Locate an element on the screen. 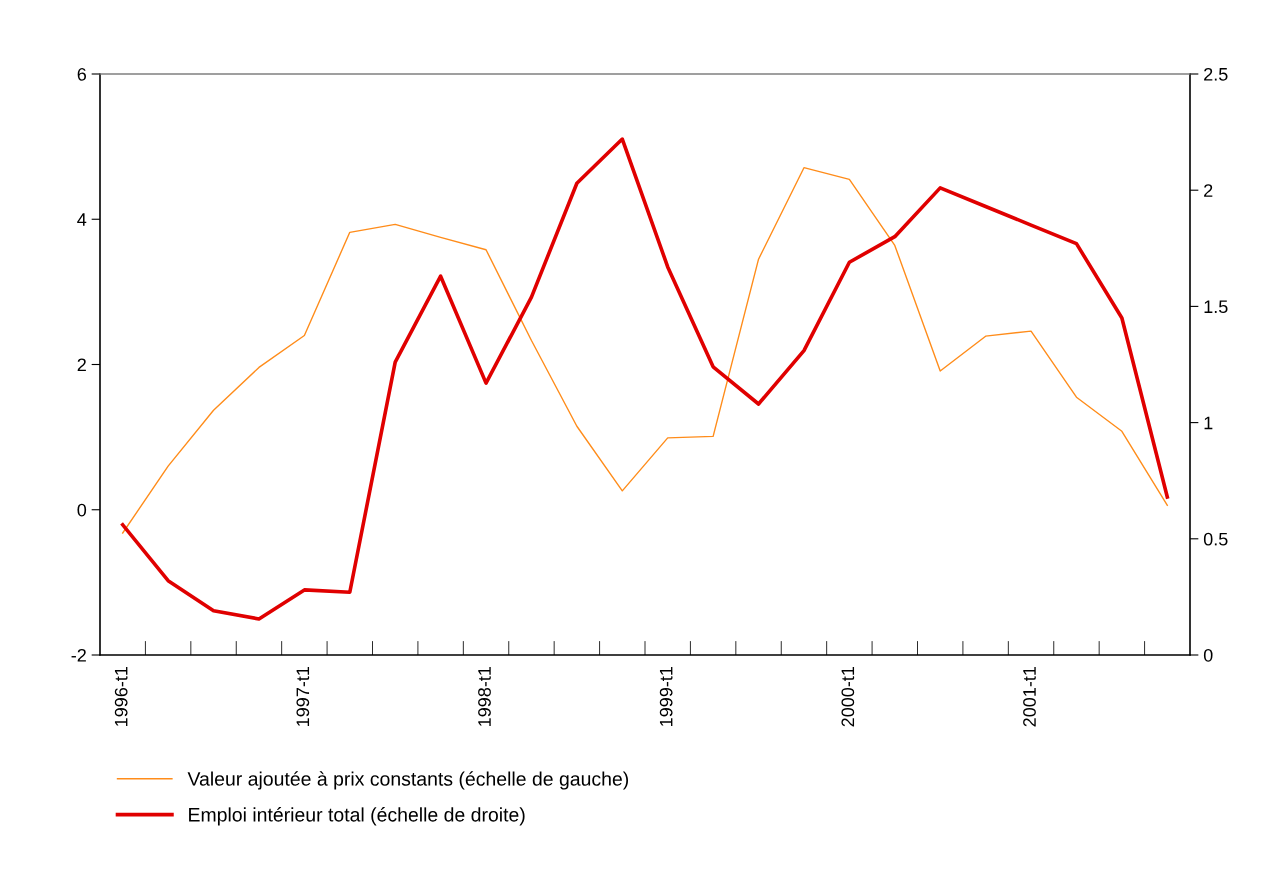 The height and width of the screenshot is (881, 1278). y2-tick-label: 1.5 is located at coordinates (1216, 307).